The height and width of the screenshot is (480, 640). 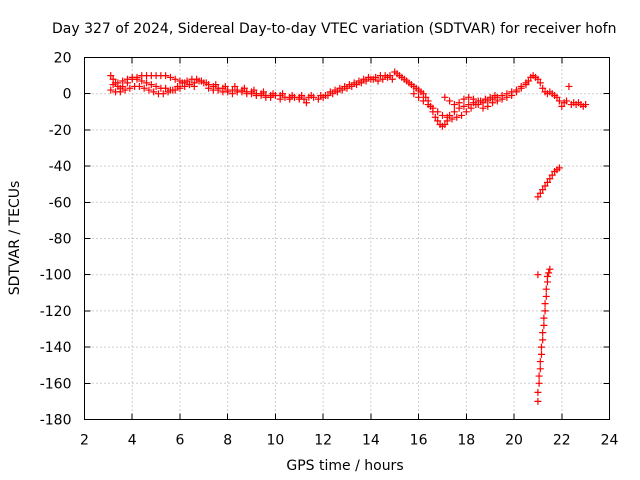 What do you see at coordinates (466, 441) in the screenshot?
I see `x-tick-label: 18` at bounding box center [466, 441].